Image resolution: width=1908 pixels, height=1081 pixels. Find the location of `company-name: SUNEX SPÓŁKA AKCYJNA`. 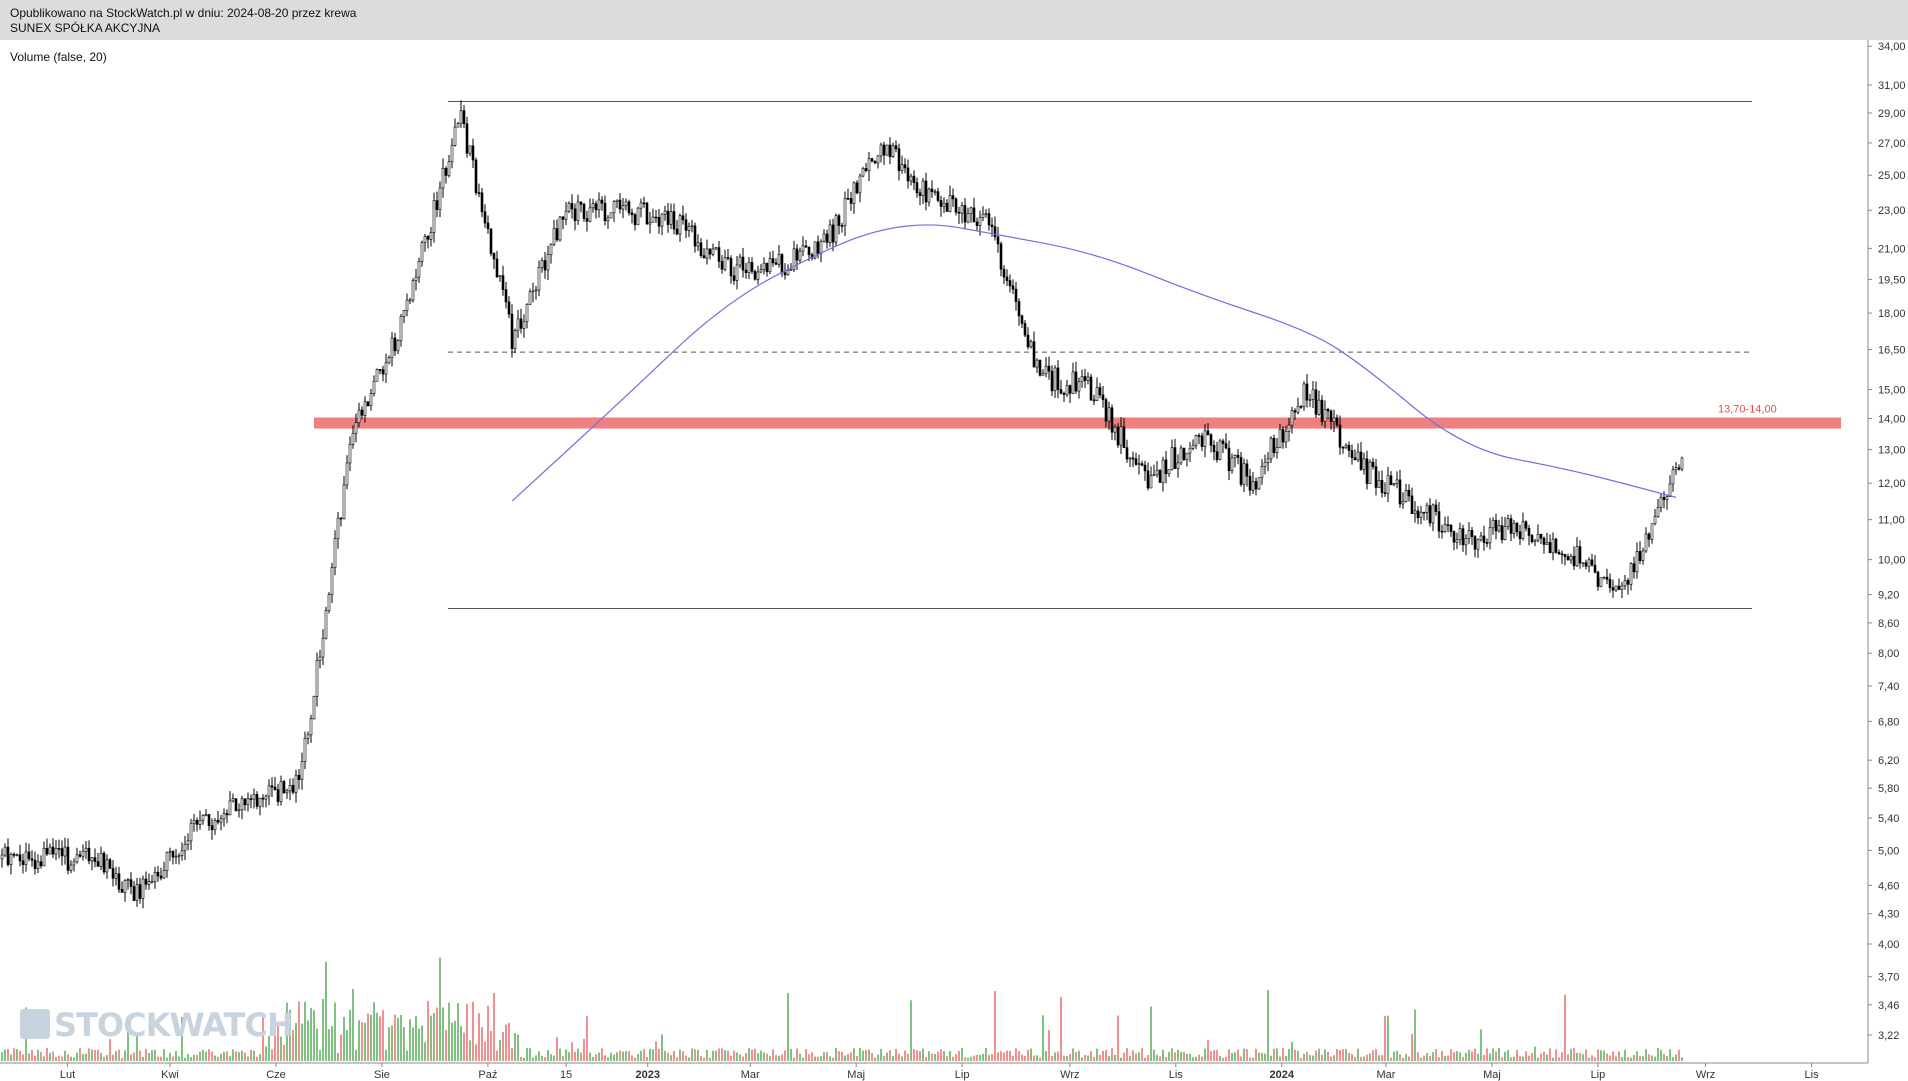

company-name: SUNEX SPÓŁKA AKCYJNA is located at coordinates (85, 28).